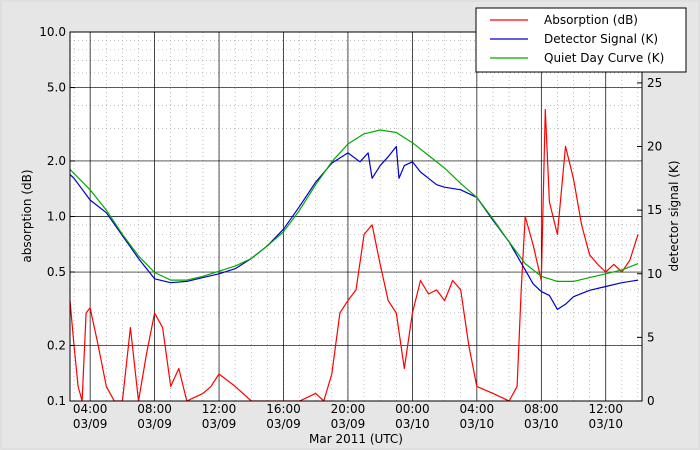  Describe the element at coordinates (604, 58) in the screenshot. I see `legend-label: Quiet Day Curve (K)` at that location.